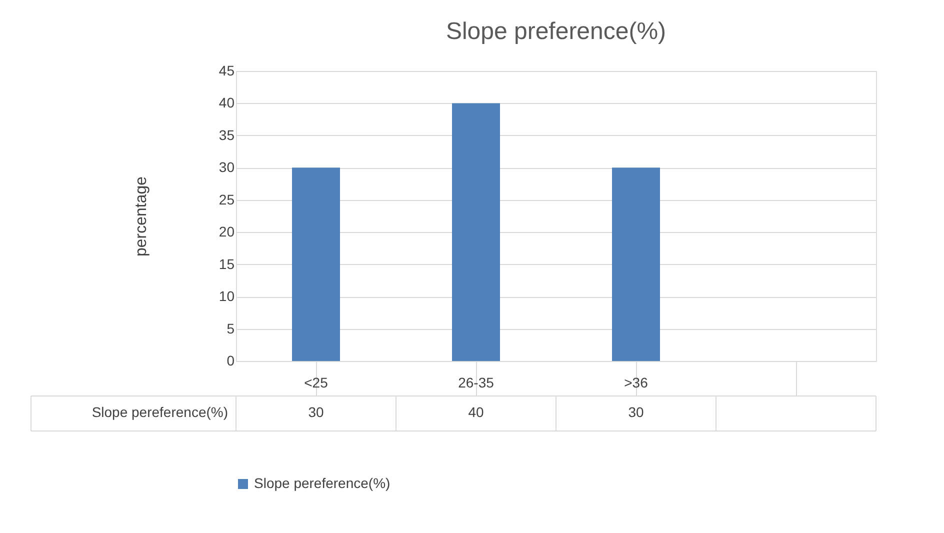 The image size is (944, 533). Describe the element at coordinates (322, 483) in the screenshot. I see `legend-label: Slope pereference(%)` at that location.